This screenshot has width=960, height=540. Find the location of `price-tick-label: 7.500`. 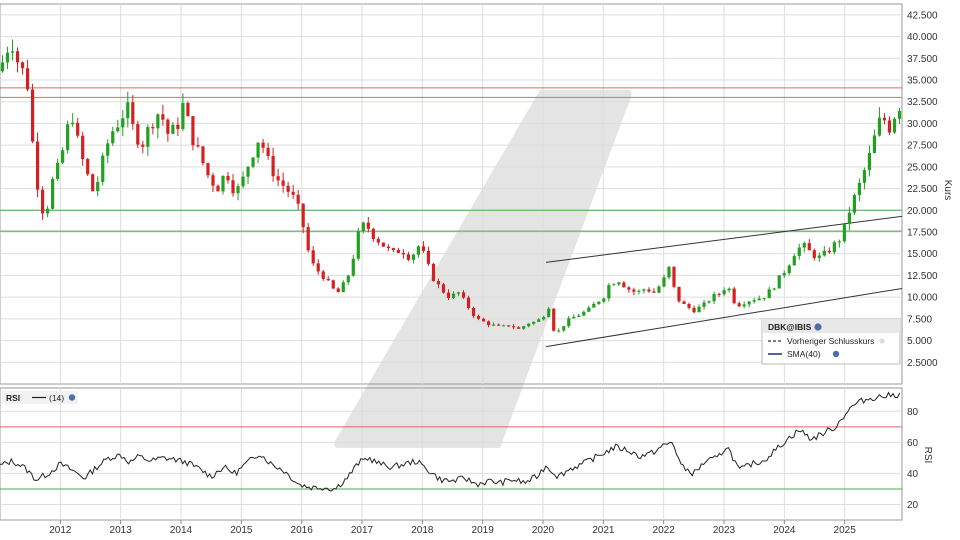

price-tick-label: 7.500 is located at coordinates (919, 319).